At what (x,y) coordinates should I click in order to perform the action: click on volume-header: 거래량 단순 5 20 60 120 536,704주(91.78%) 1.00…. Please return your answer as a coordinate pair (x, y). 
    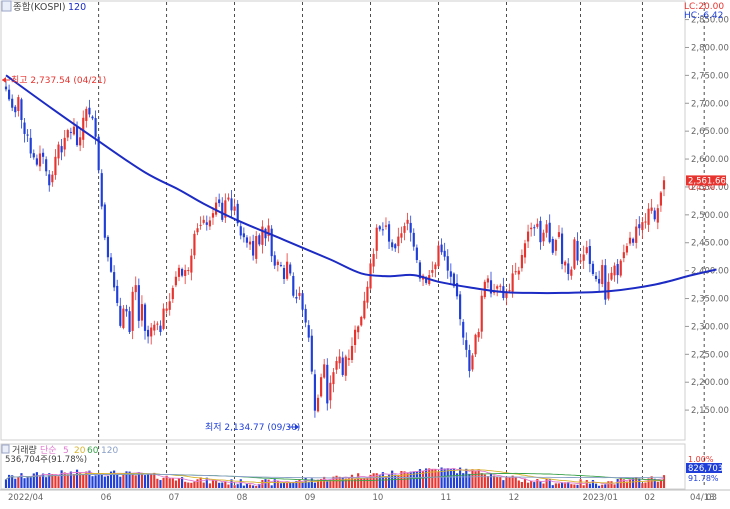
    Looking at the image, I should click on (362, 463).